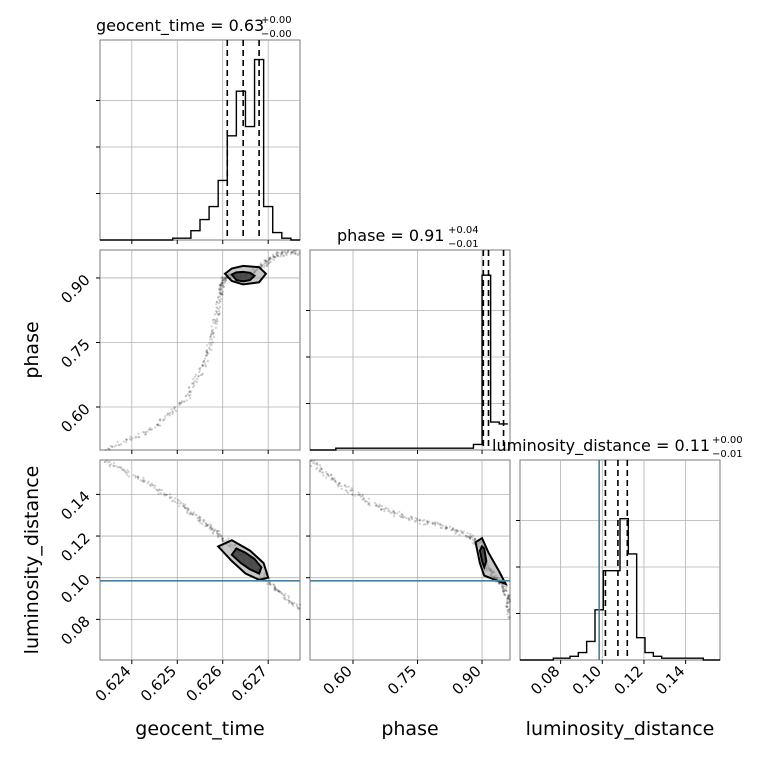 The height and width of the screenshot is (764, 760). What do you see at coordinates (402, 680) in the screenshot?
I see `xtick-label-phase: 0.75` at bounding box center [402, 680].